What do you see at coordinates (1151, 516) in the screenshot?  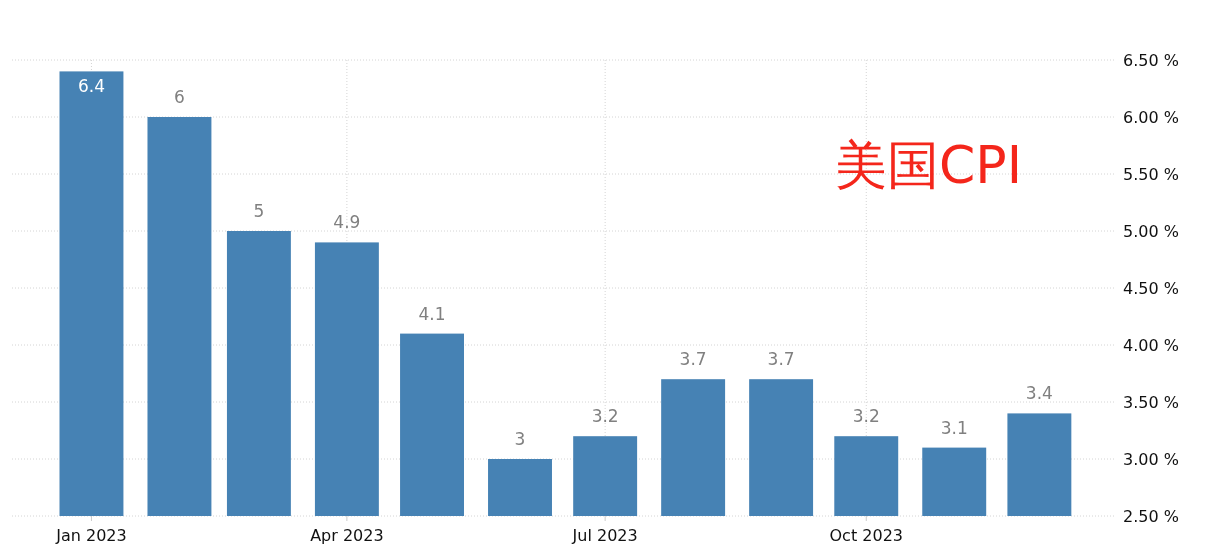 I see `y-tick-label: 2.50 %` at bounding box center [1151, 516].